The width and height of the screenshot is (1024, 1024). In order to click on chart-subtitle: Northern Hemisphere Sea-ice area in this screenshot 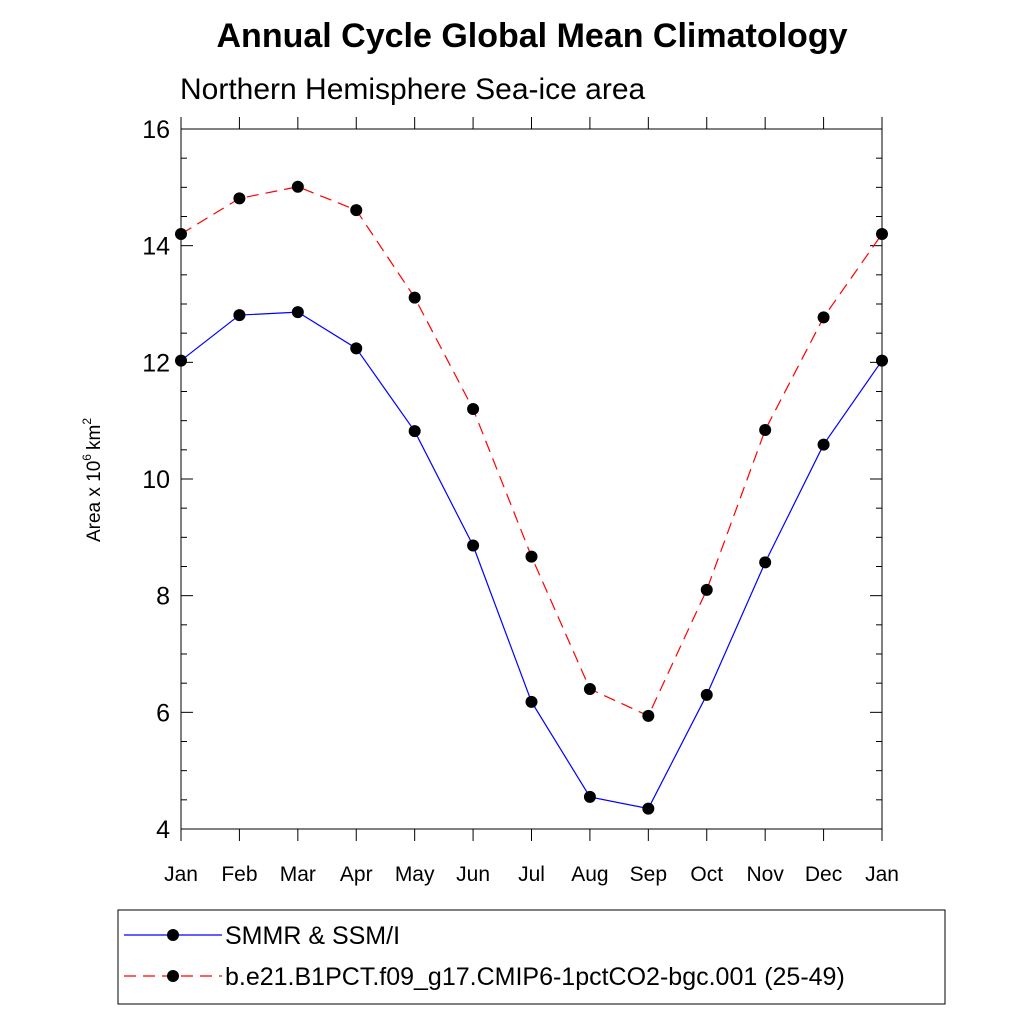, I will do `click(413, 89)`.